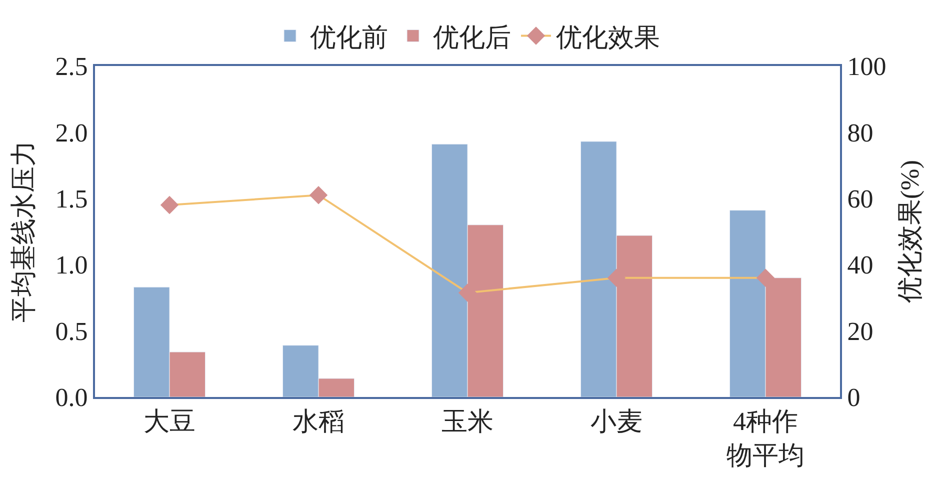 The image size is (950, 492). I want to click on y-tick-label: 0.0, so click(71, 397).